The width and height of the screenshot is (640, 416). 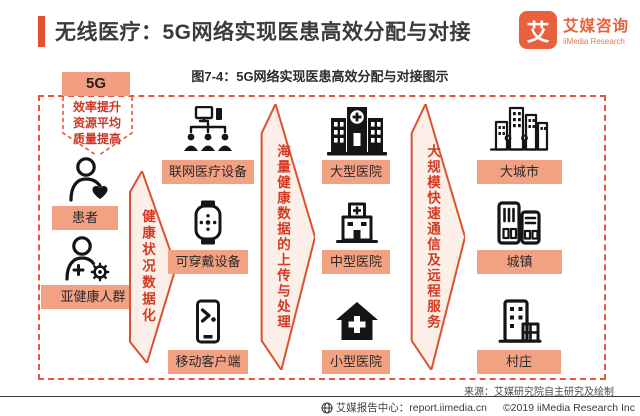 I want to click on village-icon, so click(x=519, y=321).